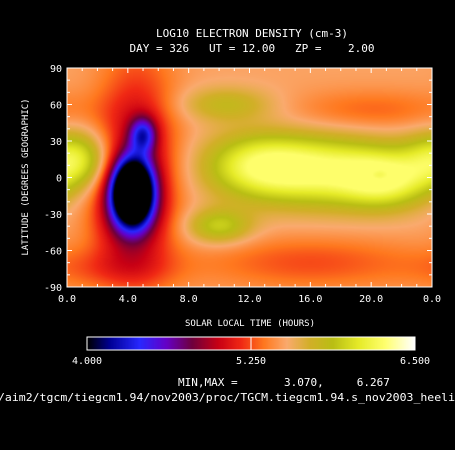  Describe the element at coordinates (128, 299) in the screenshot. I see `x-tick-label: 4.0` at that location.